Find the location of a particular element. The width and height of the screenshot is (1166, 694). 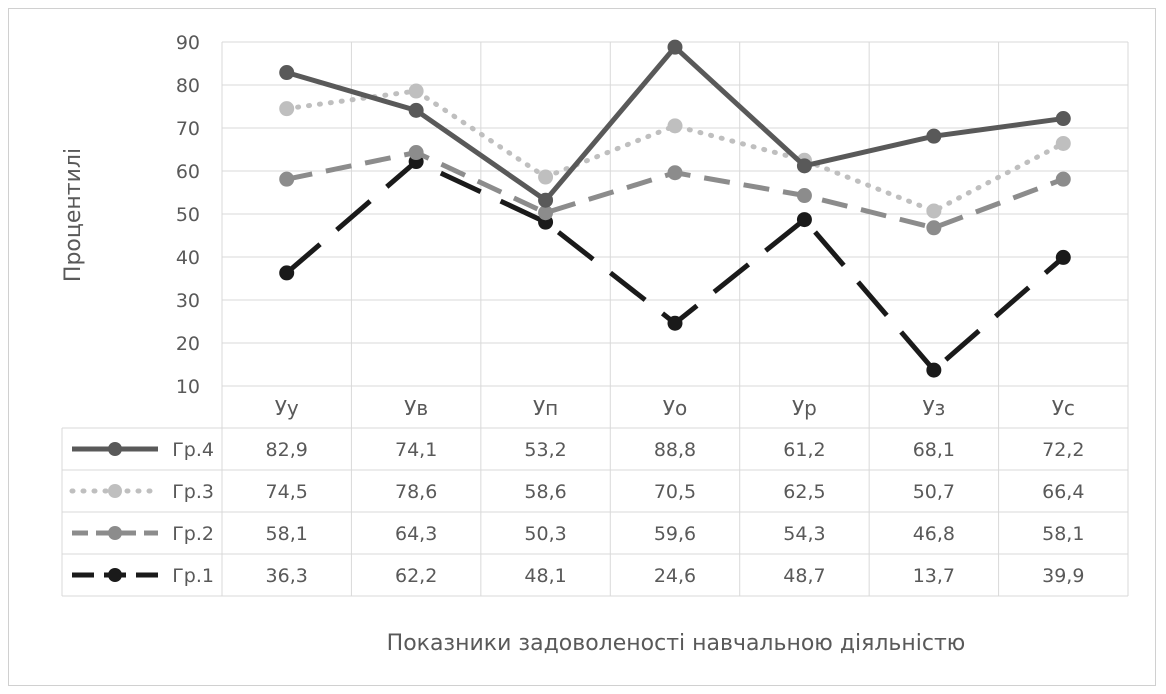

legend-label: Гр.3 is located at coordinates (193, 492).